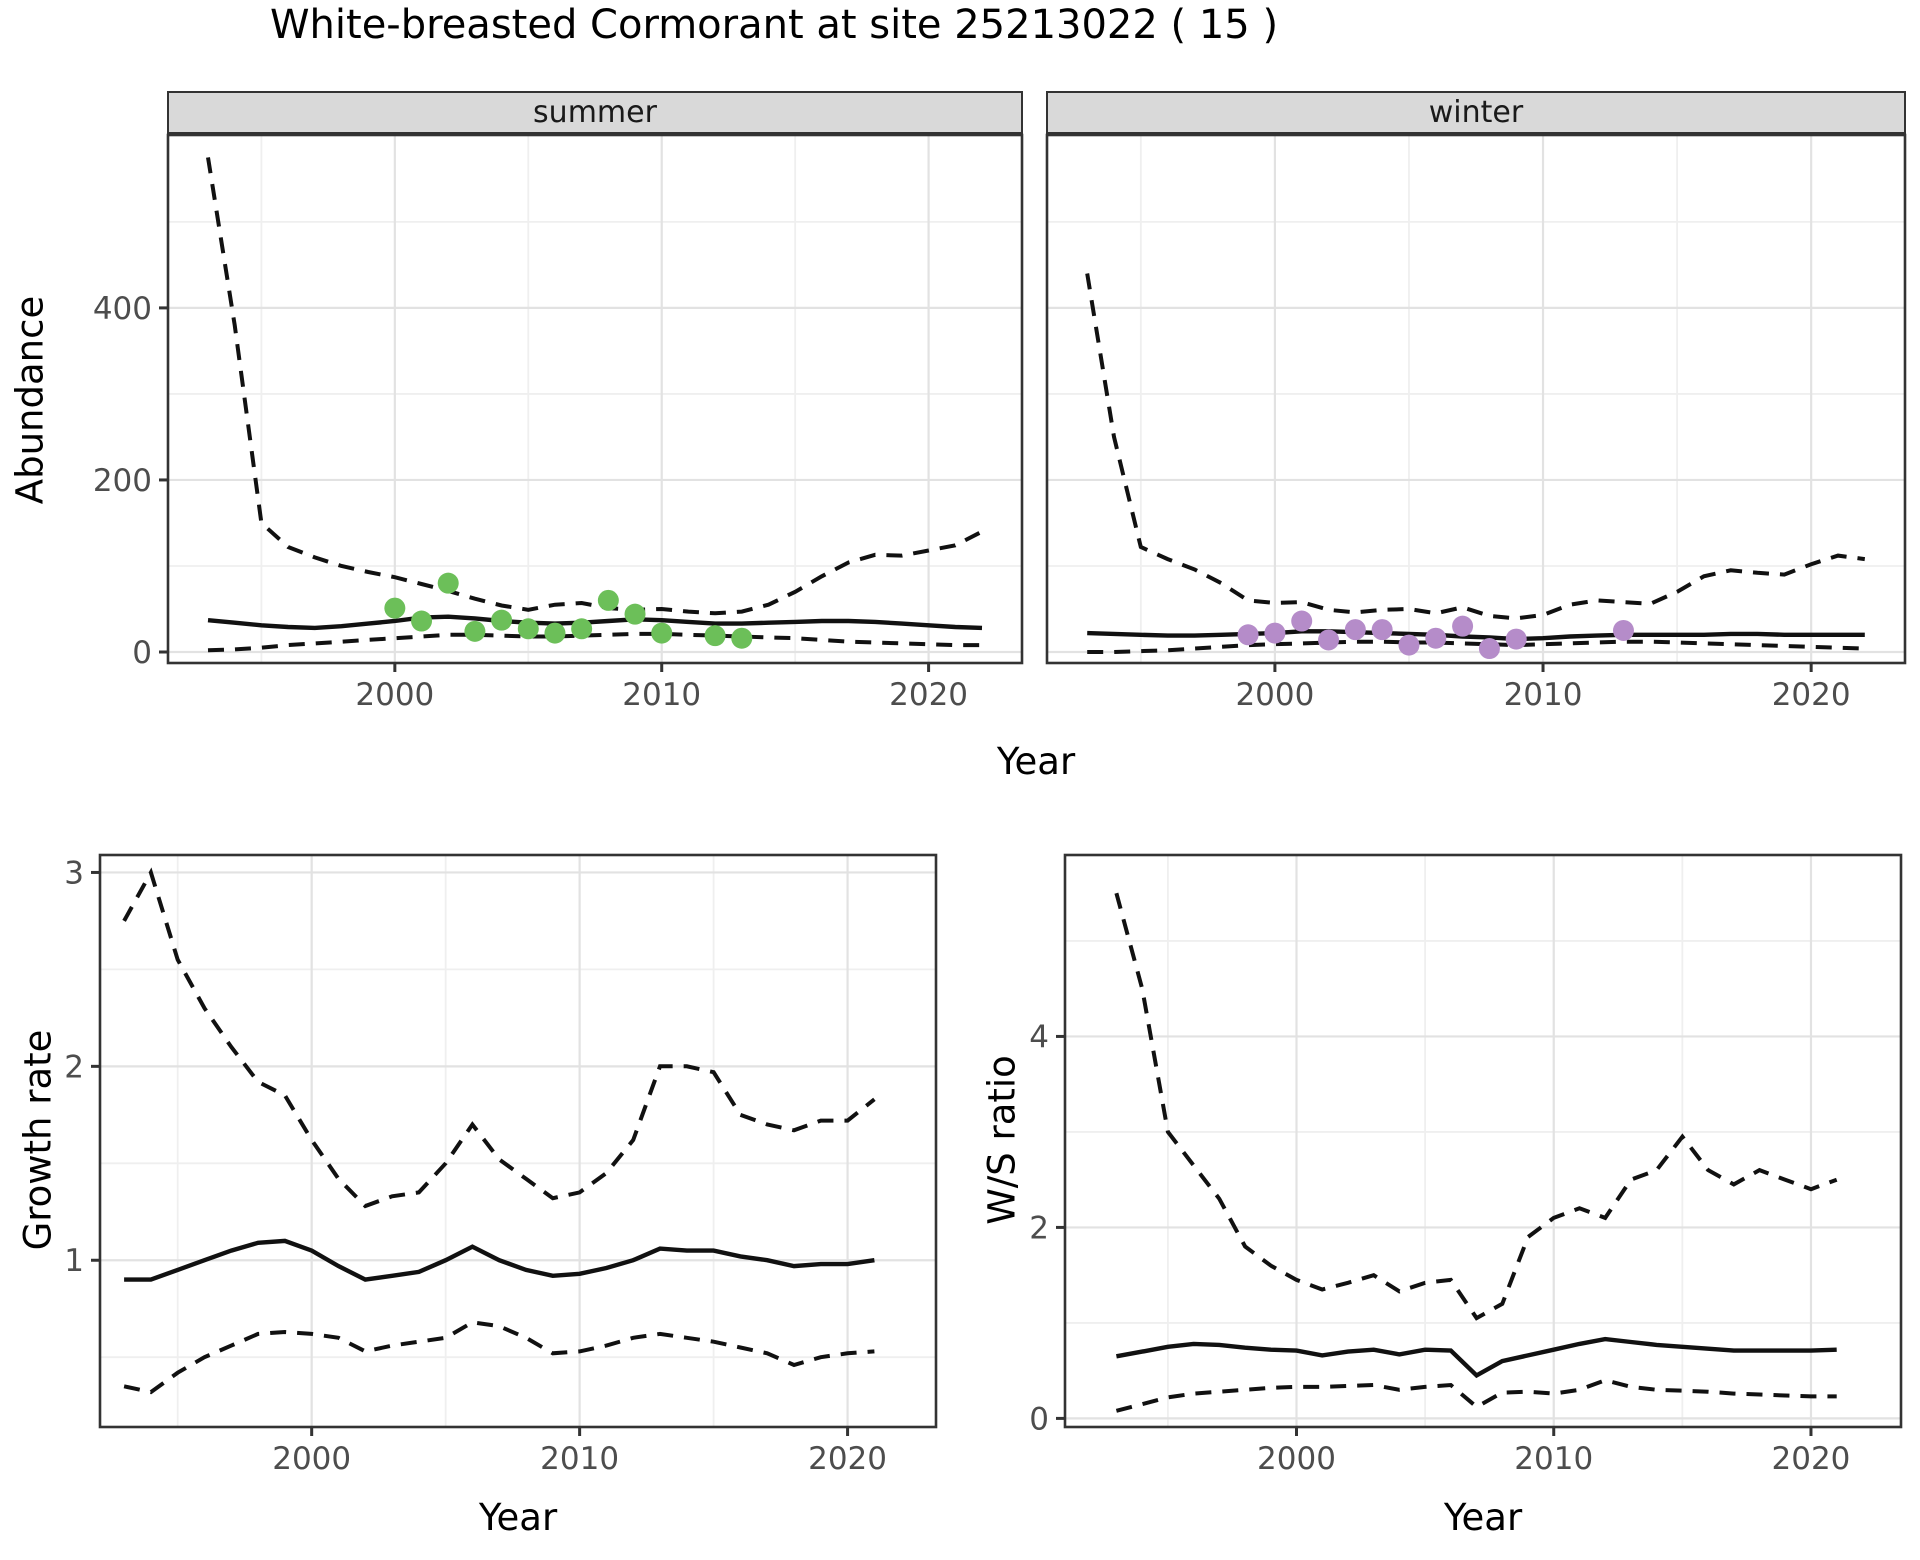 The image size is (1920, 1560). I want to click on y-axis-ticks: 0 200 400, so click(130, 481).